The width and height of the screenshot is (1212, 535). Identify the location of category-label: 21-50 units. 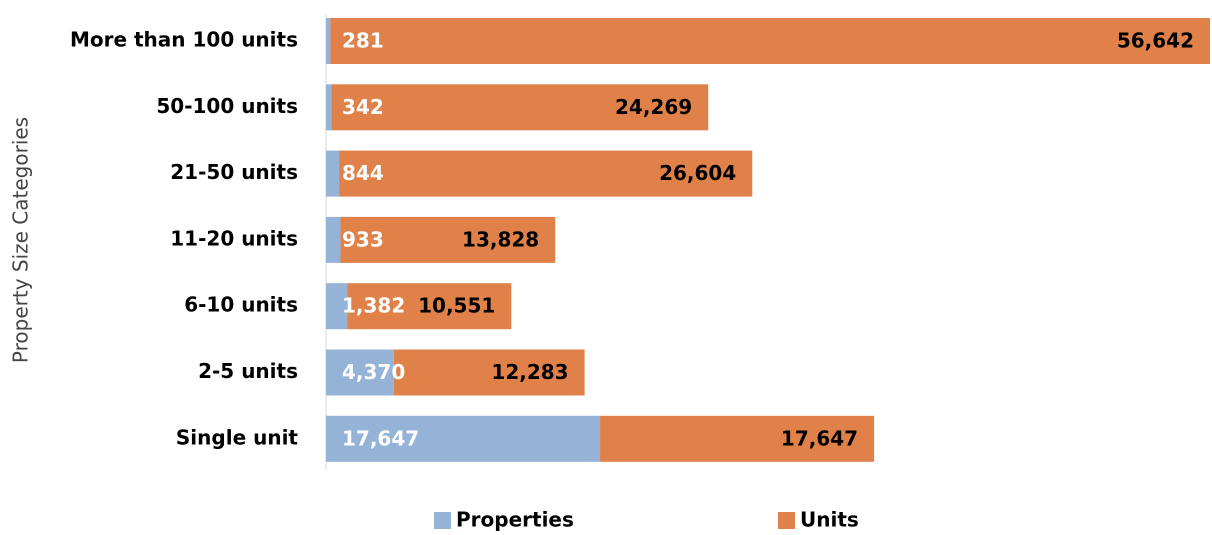
(234, 172).